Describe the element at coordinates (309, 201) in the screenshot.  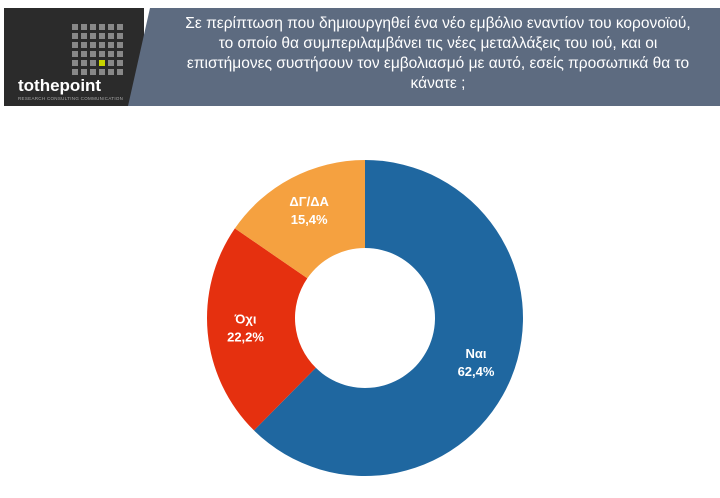
I see `slice-category: ΔΓ/ΔΑ` at that location.